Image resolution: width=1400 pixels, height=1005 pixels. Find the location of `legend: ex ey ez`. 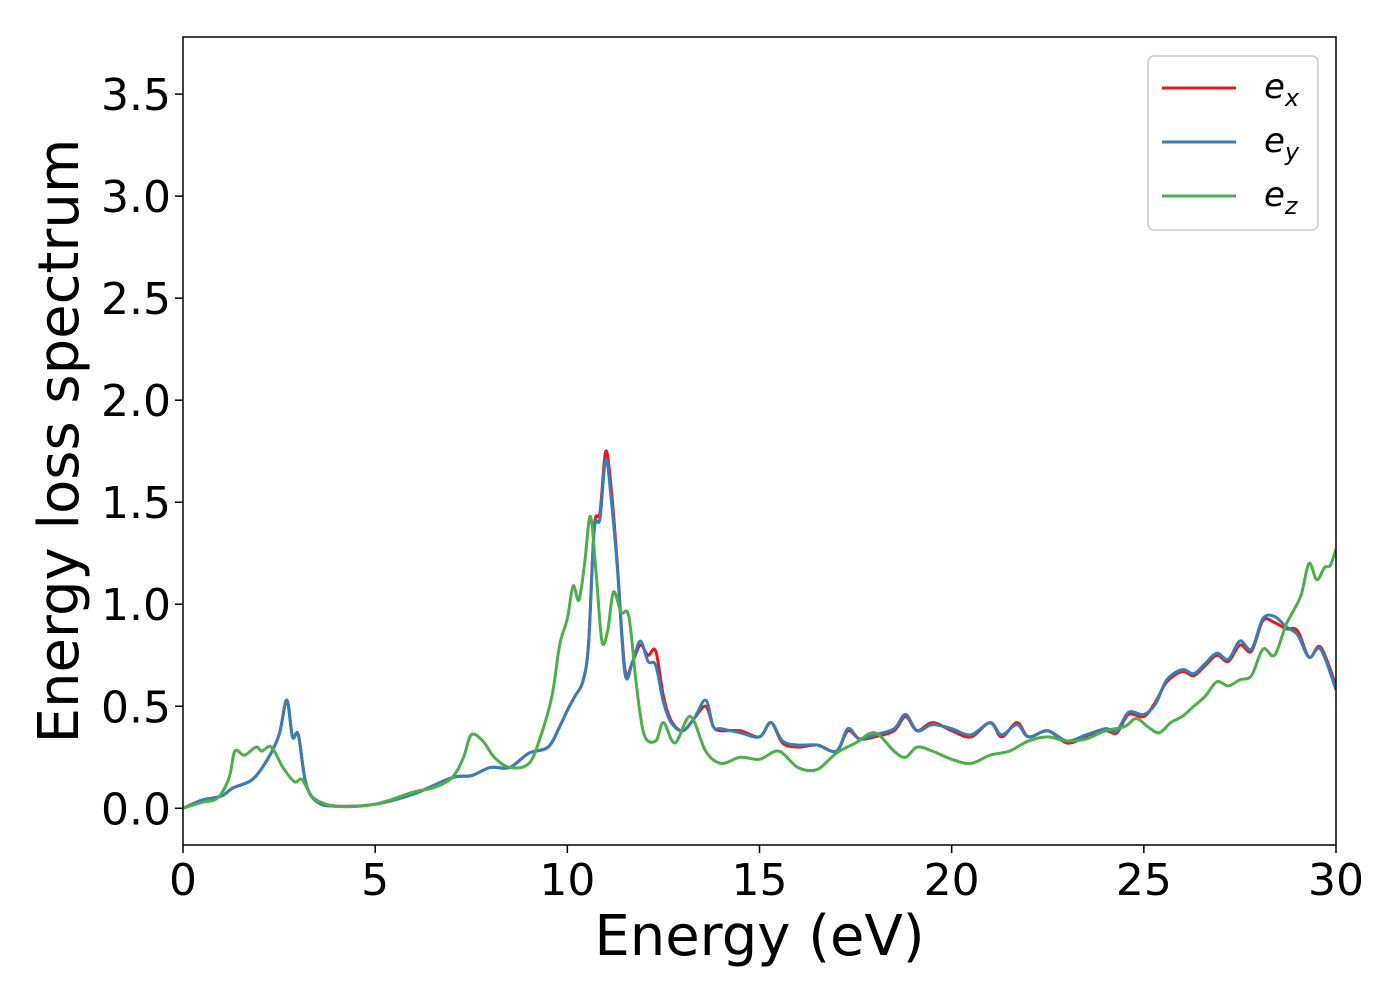

legend: ex ey ez is located at coordinates (1233, 143).